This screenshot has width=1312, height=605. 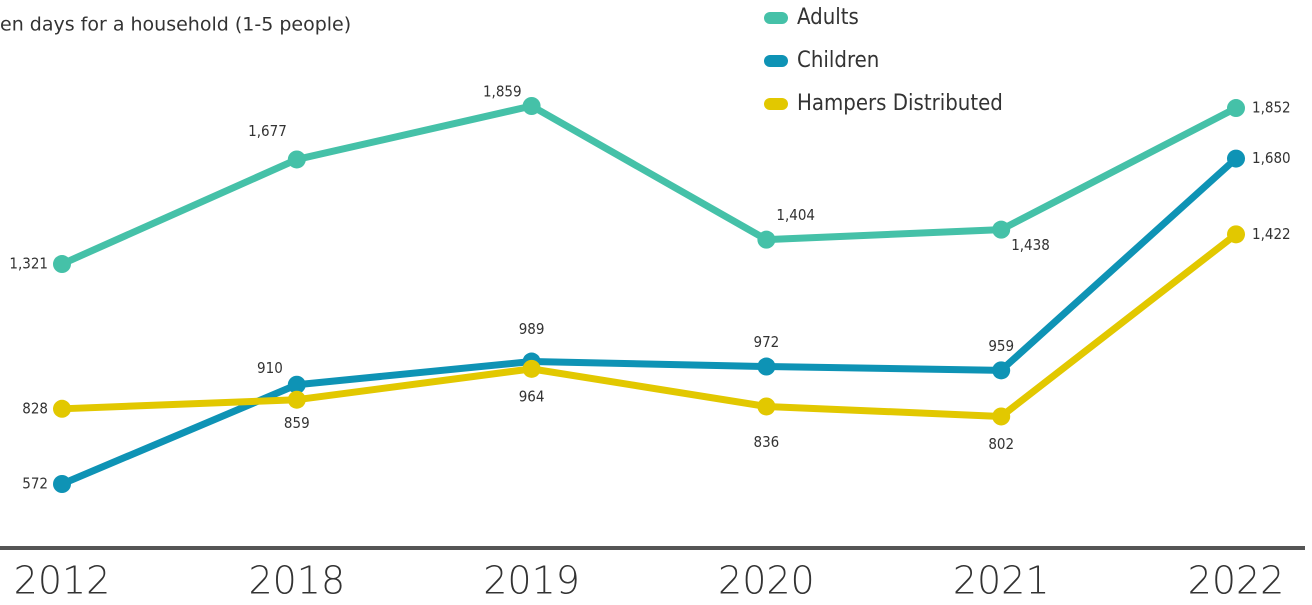 I want to click on x-tick-label: 2018, so click(x=296, y=581).